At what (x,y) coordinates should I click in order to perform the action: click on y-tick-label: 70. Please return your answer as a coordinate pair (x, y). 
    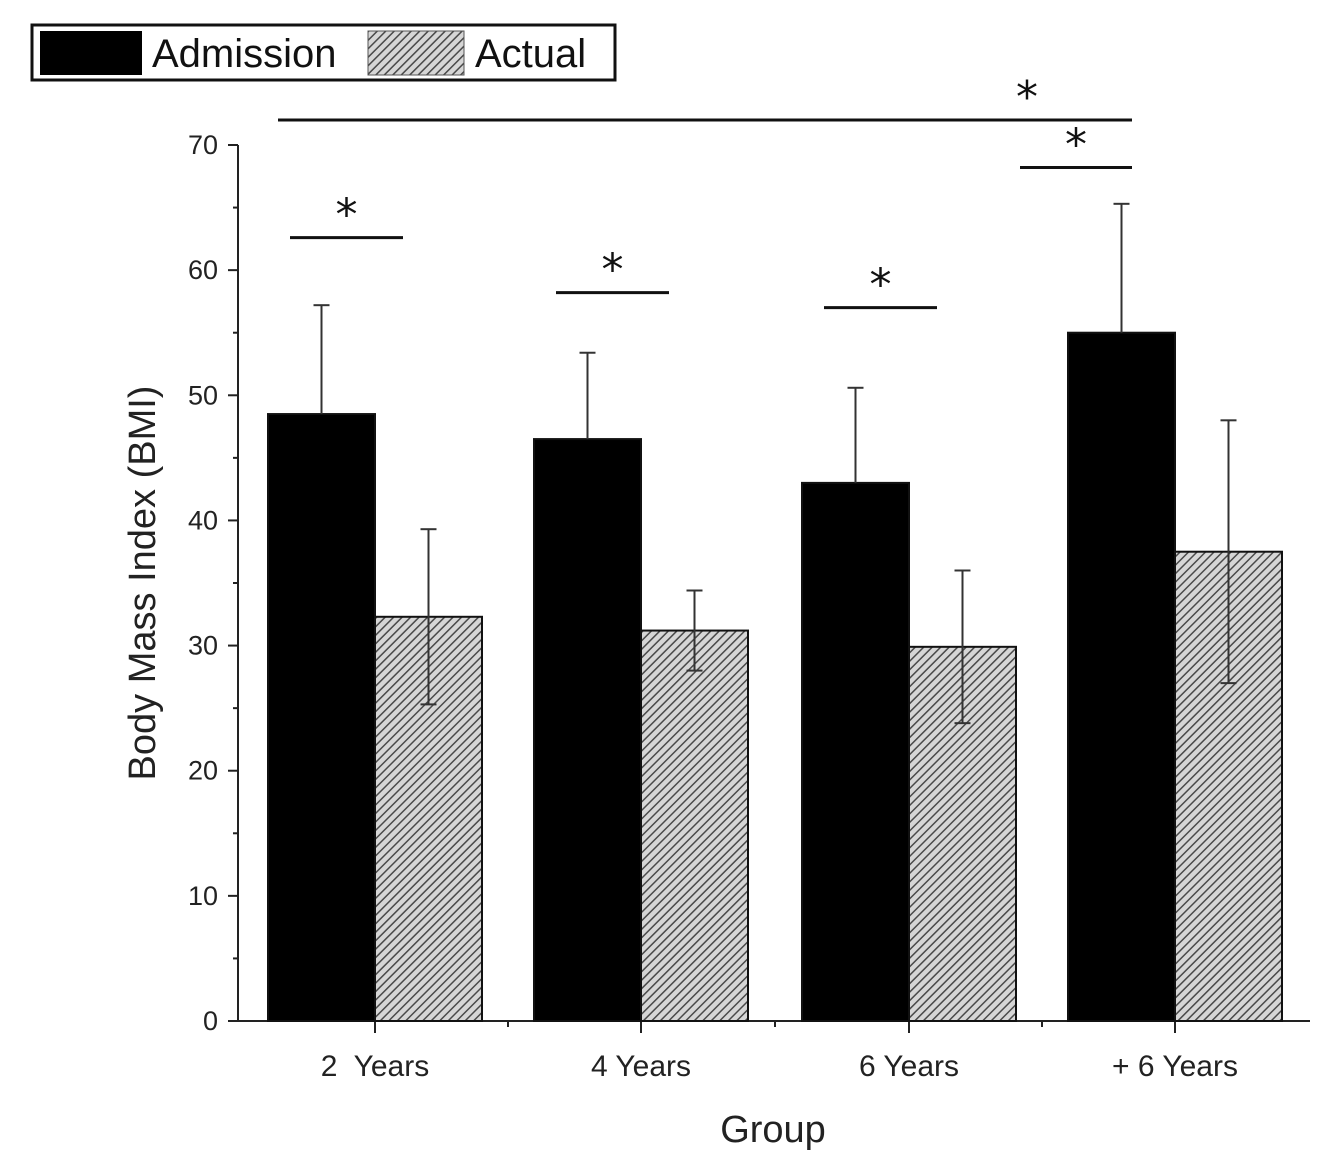
    Looking at the image, I should click on (203, 145).